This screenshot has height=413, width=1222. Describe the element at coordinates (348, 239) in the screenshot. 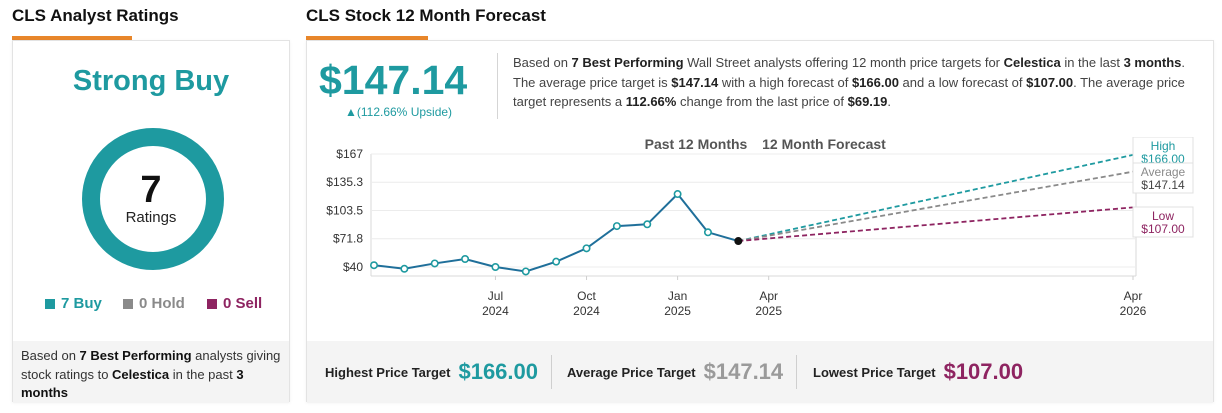

I see `y-tick-label: $71.8` at that location.